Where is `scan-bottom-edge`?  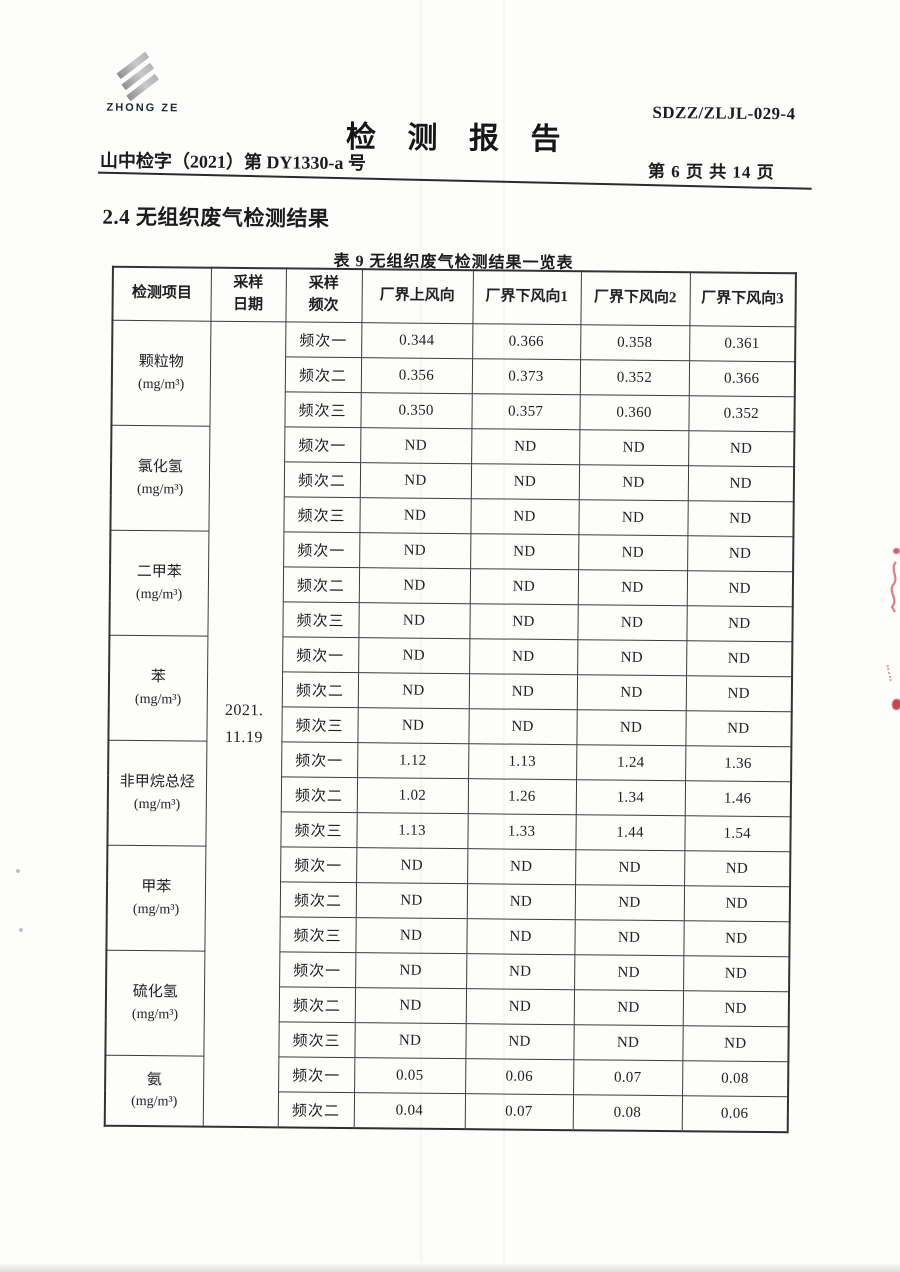
scan-bottom-edge is located at coordinates (450, 1268).